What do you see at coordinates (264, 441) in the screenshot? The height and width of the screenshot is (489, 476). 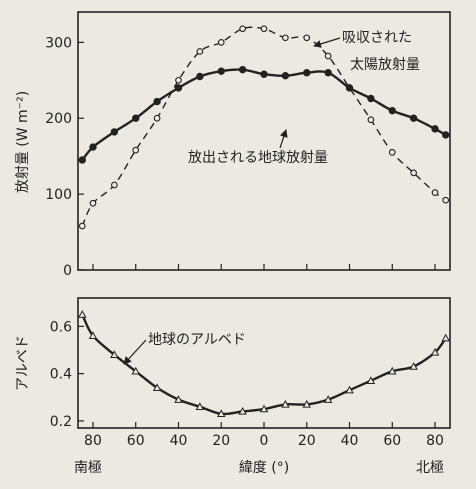 I see `albedo-x-tick-label: 0` at bounding box center [264, 441].